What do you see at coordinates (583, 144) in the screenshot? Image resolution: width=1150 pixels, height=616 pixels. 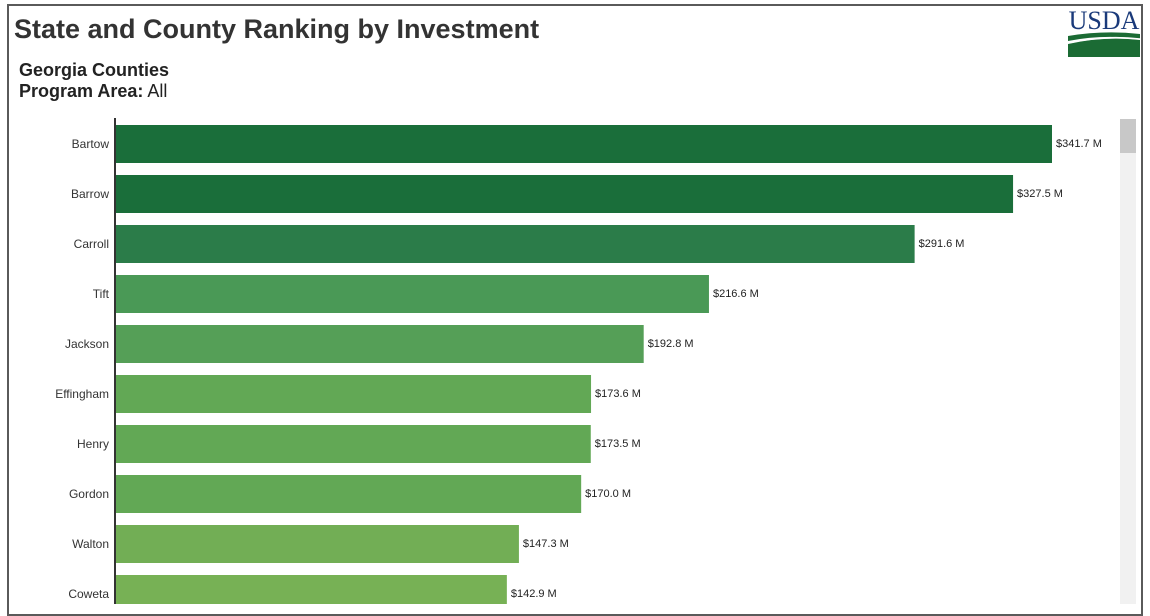 I see `bar-bartow` at bounding box center [583, 144].